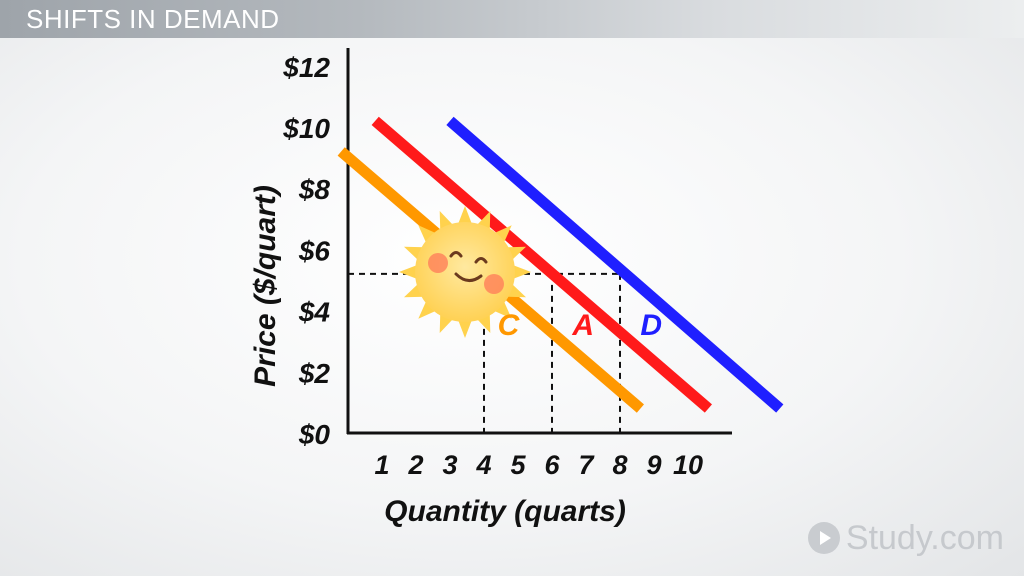 Image resolution: width=1024 pixels, height=576 pixels. Describe the element at coordinates (582, 325) in the screenshot. I see `series-label-a: A` at that location.